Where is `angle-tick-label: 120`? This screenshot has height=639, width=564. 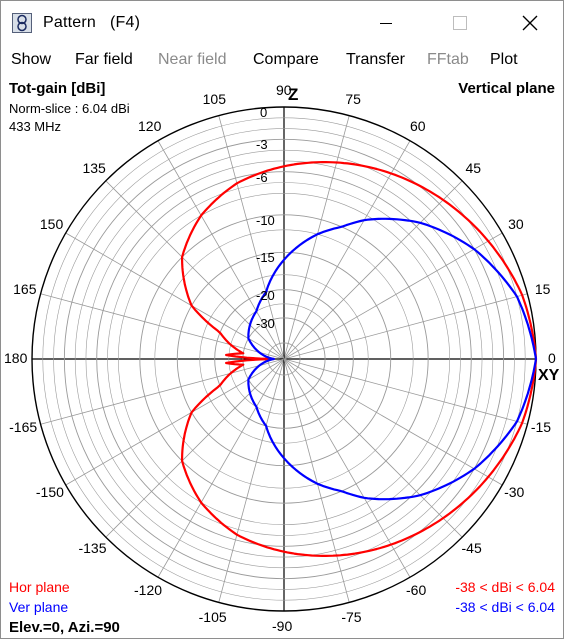
angle-tick-label: 120 is located at coordinates (150, 125).